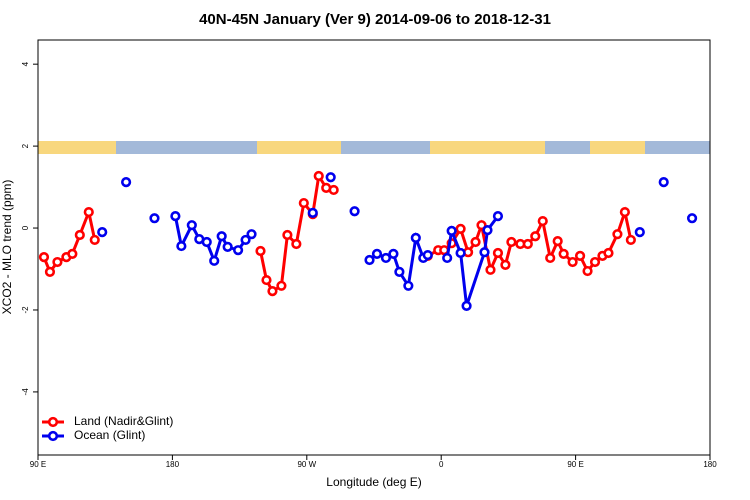 Image resolution: width=750 pixels, height=500 pixels. What do you see at coordinates (441, 464) in the screenshot?
I see `x-tick-label: 0` at bounding box center [441, 464].